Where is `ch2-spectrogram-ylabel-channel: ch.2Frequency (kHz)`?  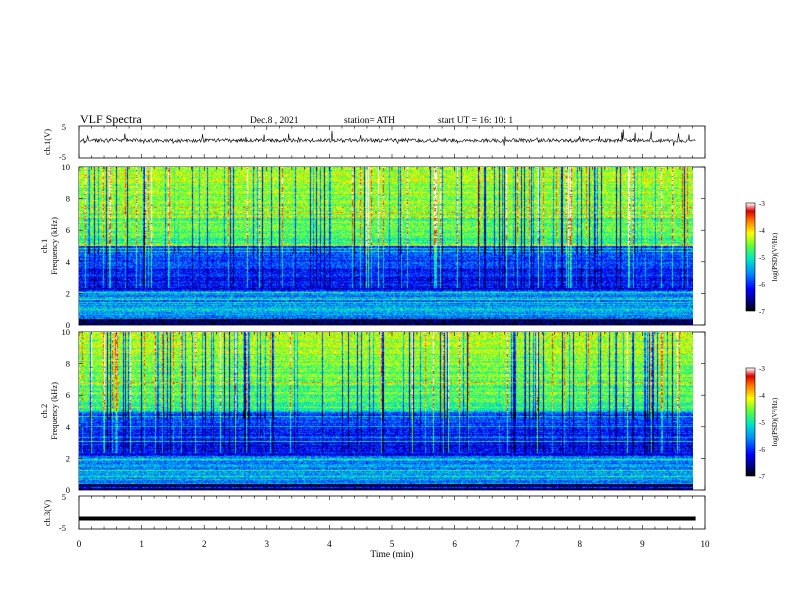 ch2-spectrogram-ylabel-channel: ch.2Frequency (kHz) is located at coordinates (49, 411).